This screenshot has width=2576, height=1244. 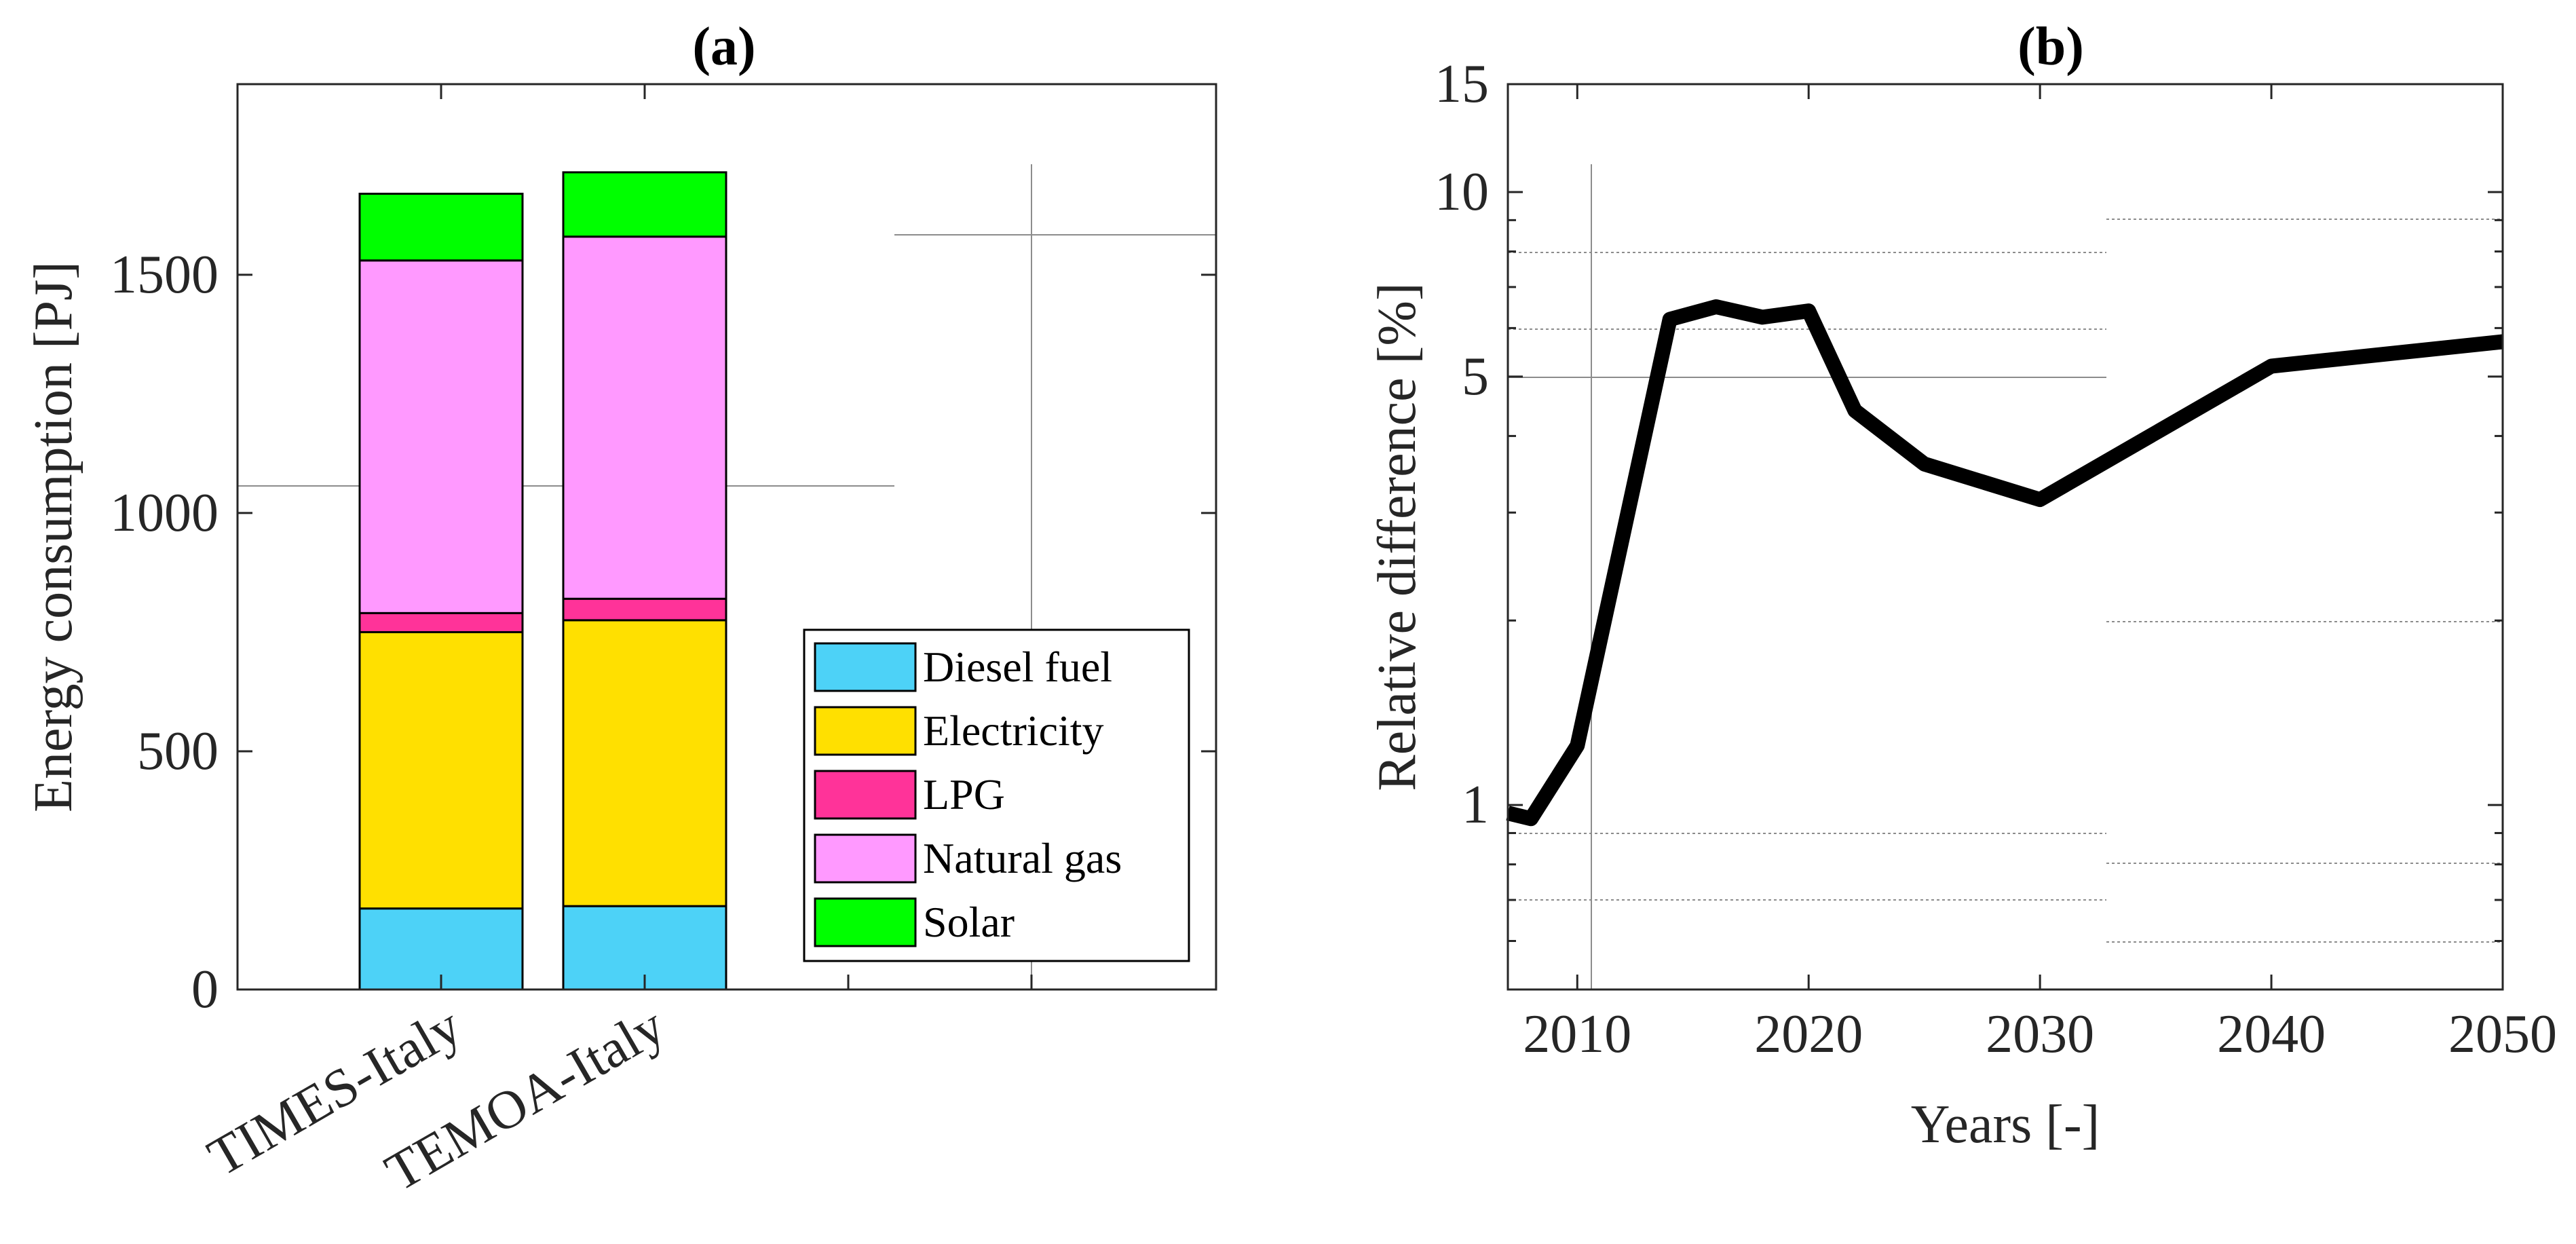 I want to click on bar-segment-times-italy-electricity, so click(x=441, y=770).